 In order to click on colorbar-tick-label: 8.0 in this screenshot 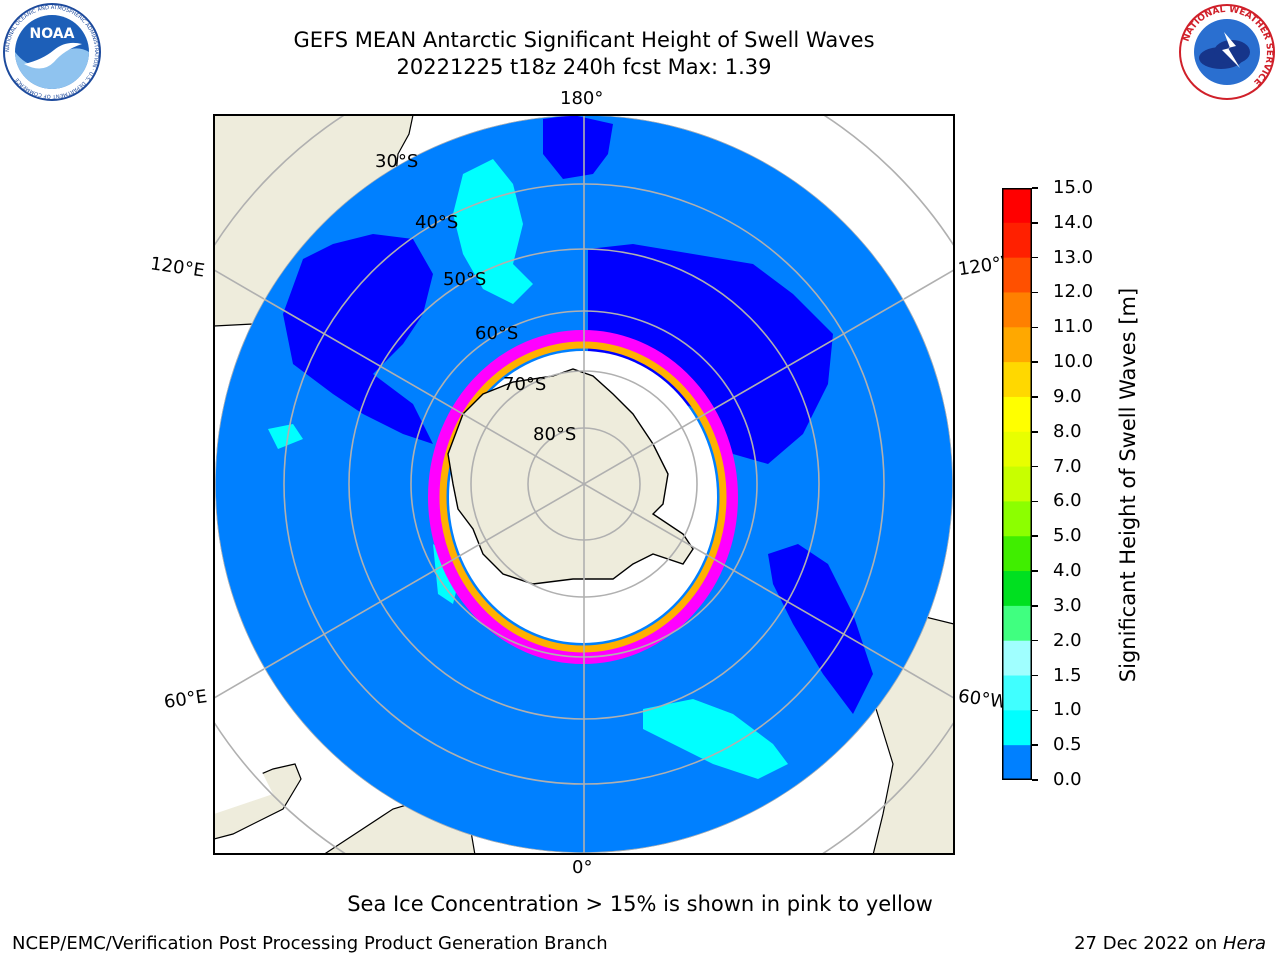, I will do `click(1067, 431)`.